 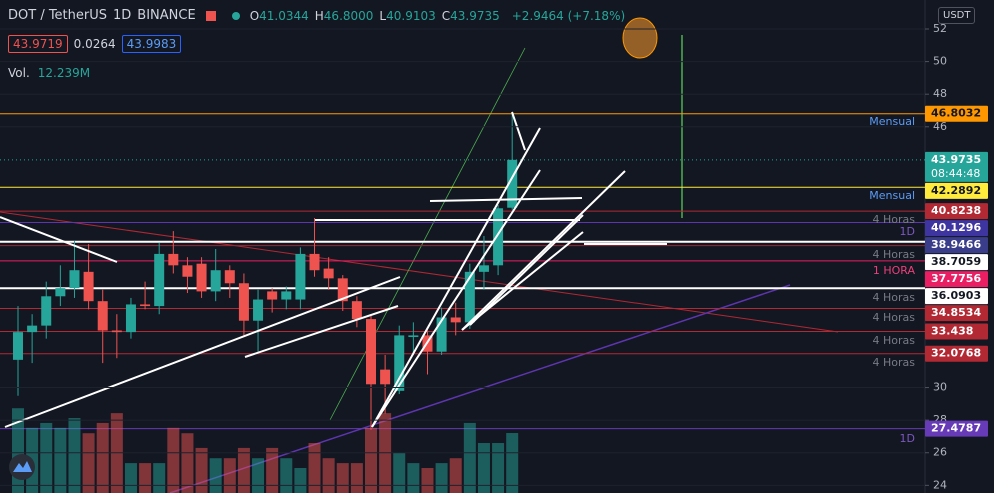 What do you see at coordinates (210, 15) in the screenshot?
I see `flag` at bounding box center [210, 15].